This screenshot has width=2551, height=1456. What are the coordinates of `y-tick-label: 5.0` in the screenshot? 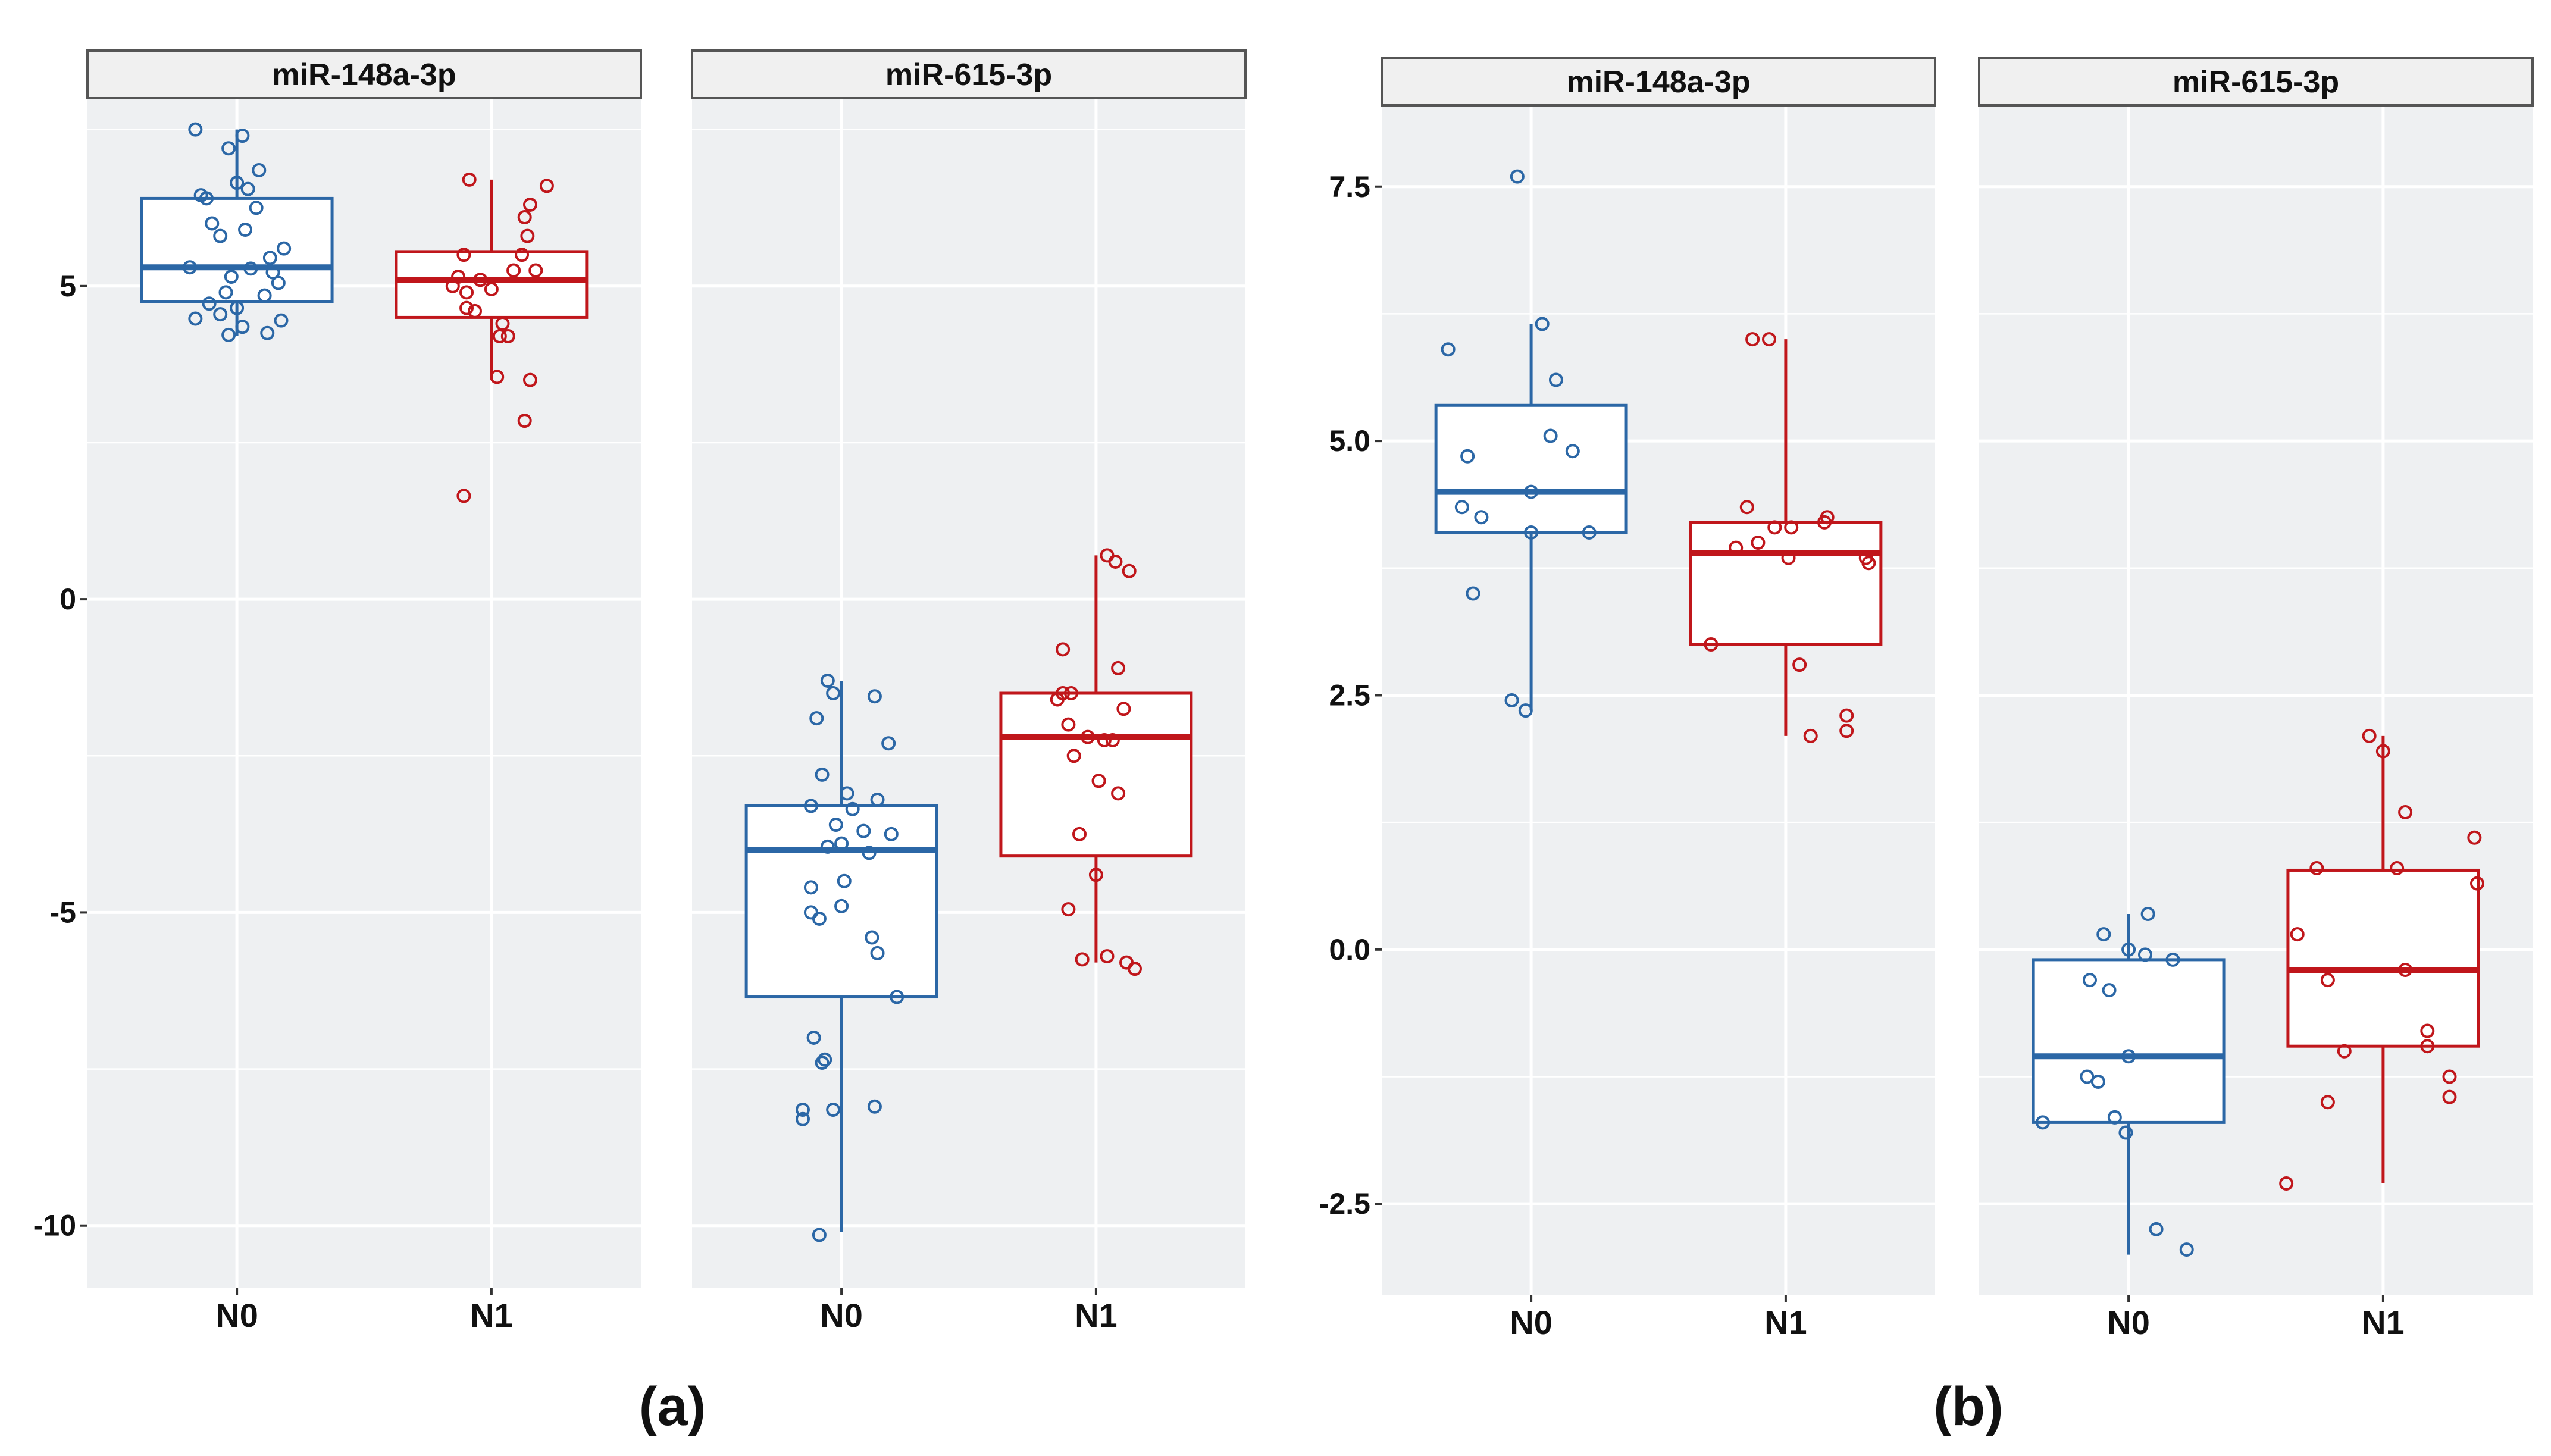 It's located at (1350, 441).